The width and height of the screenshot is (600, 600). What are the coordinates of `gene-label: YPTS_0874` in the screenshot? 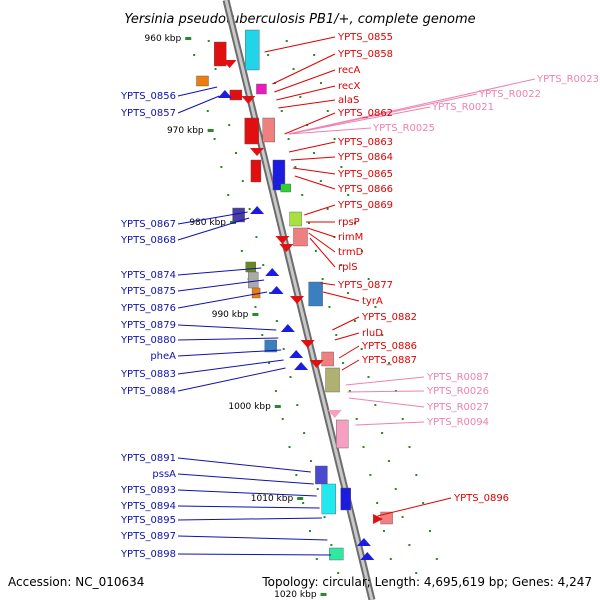 It's located at (148, 275).